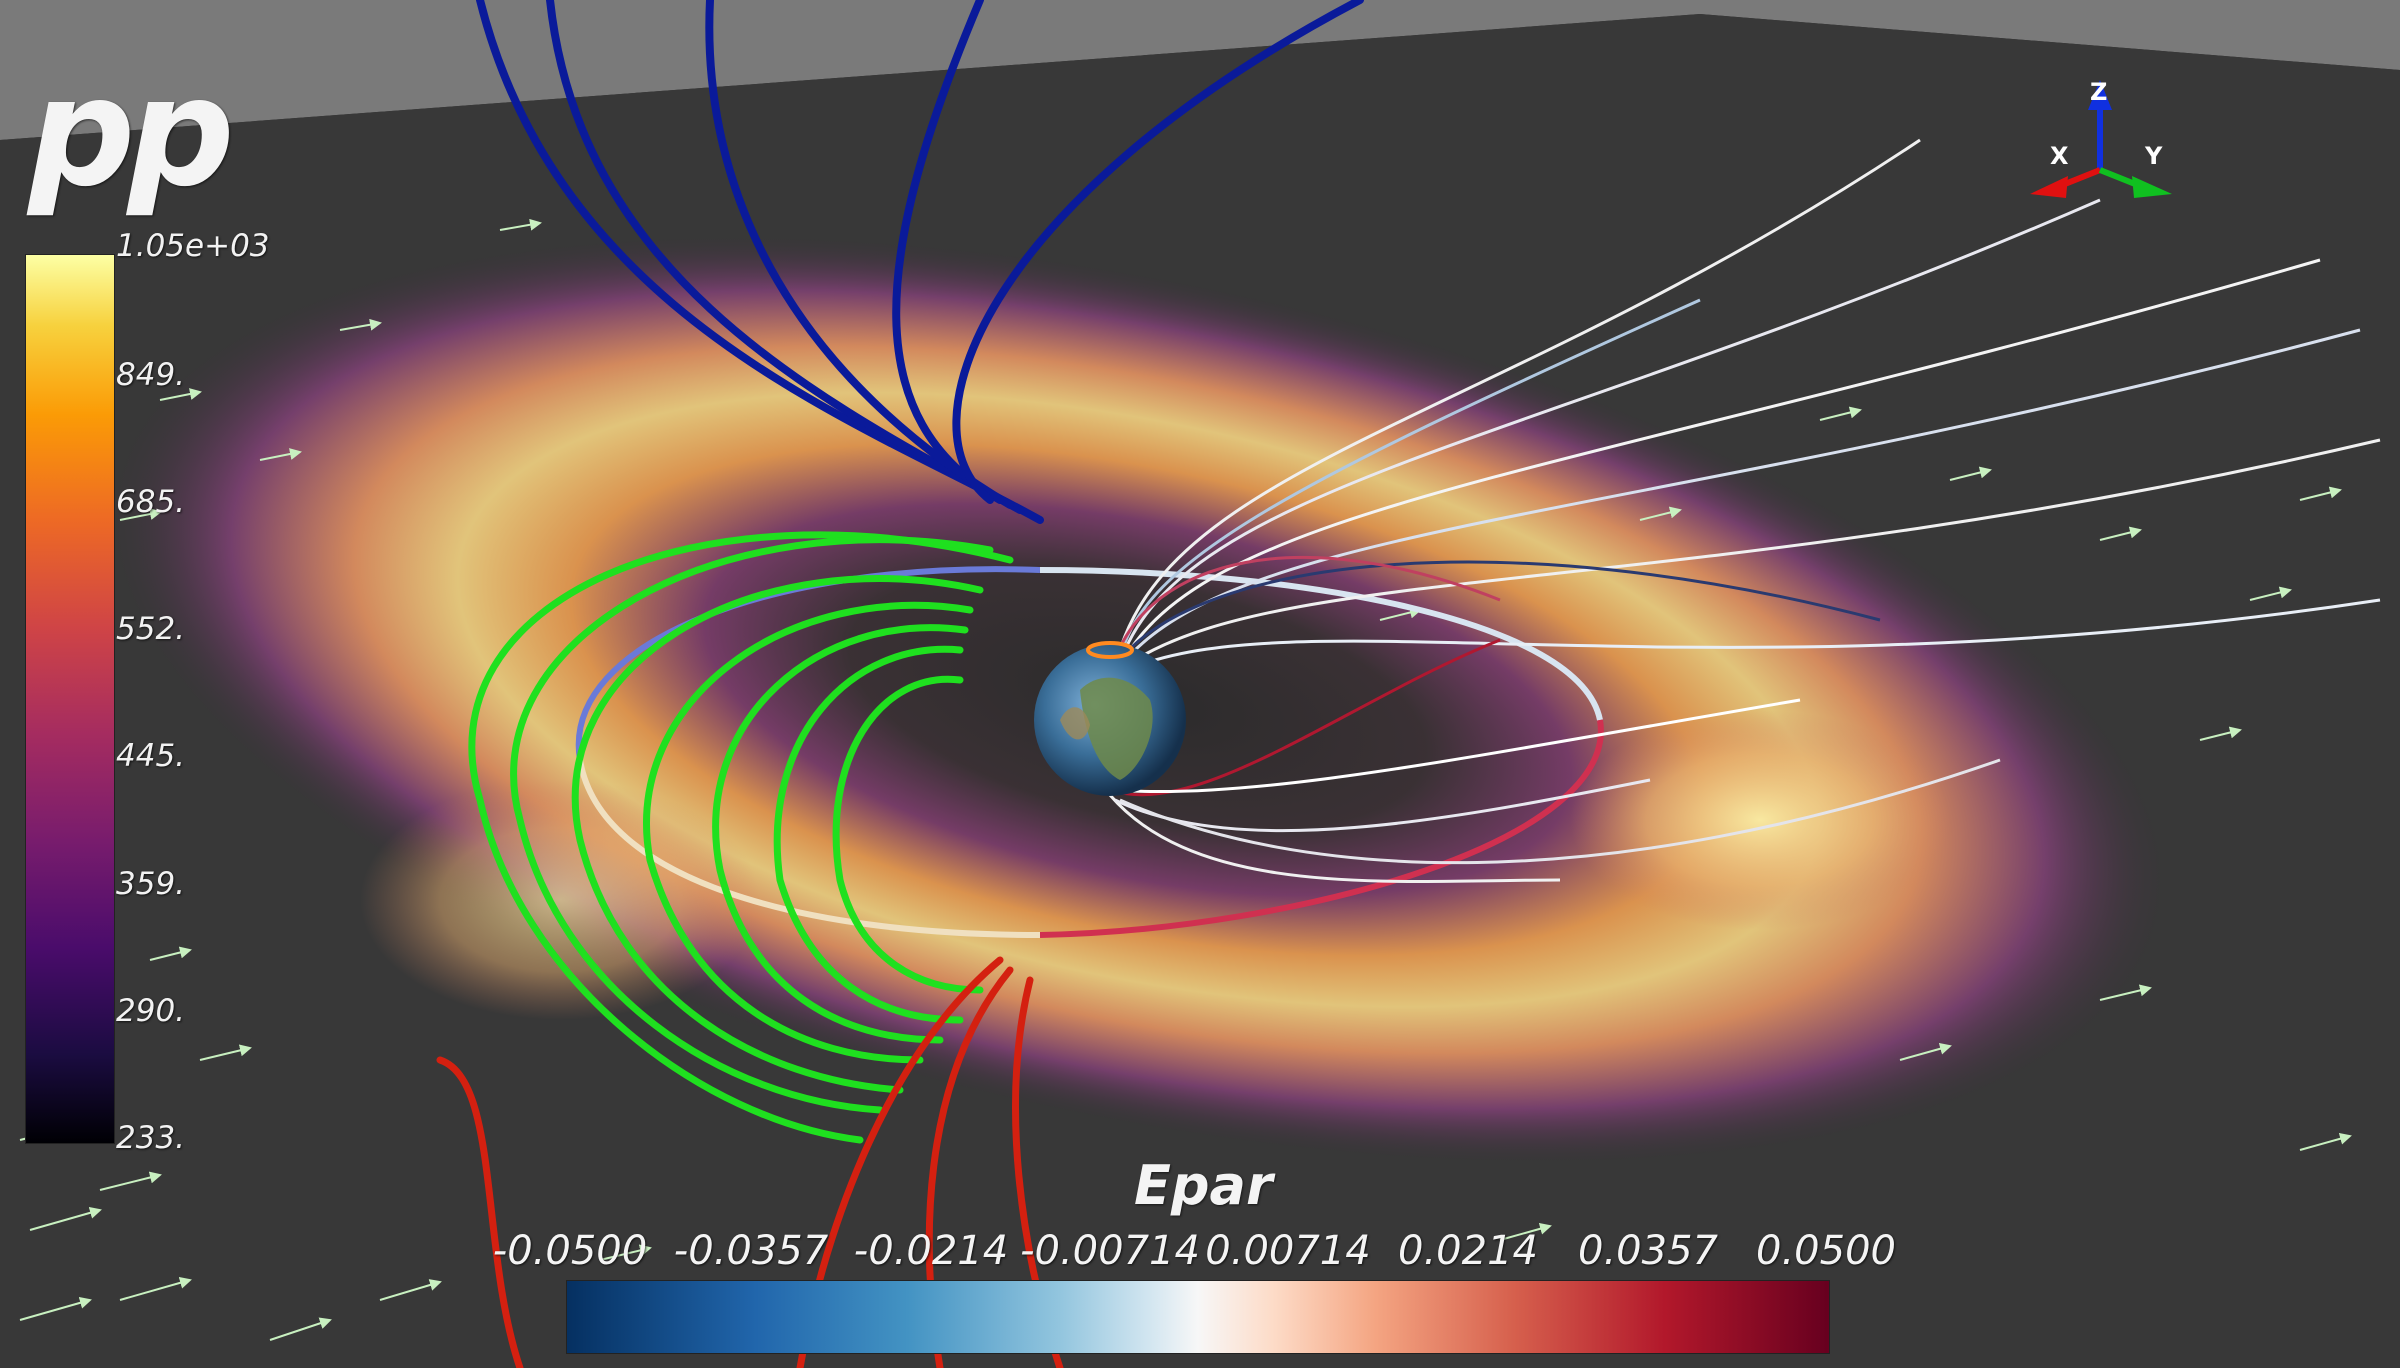 Image resolution: width=2400 pixels, height=1368 pixels. I want to click on epar-tick-label: -0.0357, so click(751, 1251).